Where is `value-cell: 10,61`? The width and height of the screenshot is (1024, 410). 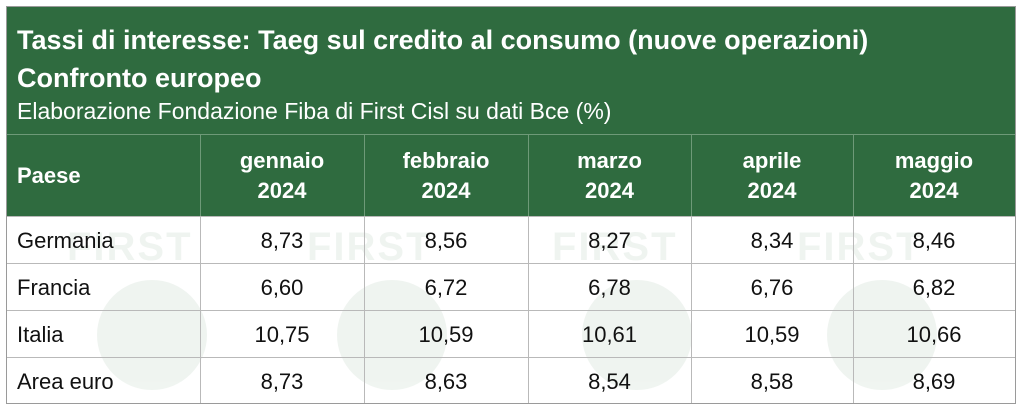 value-cell: 10,61 is located at coordinates (609, 334).